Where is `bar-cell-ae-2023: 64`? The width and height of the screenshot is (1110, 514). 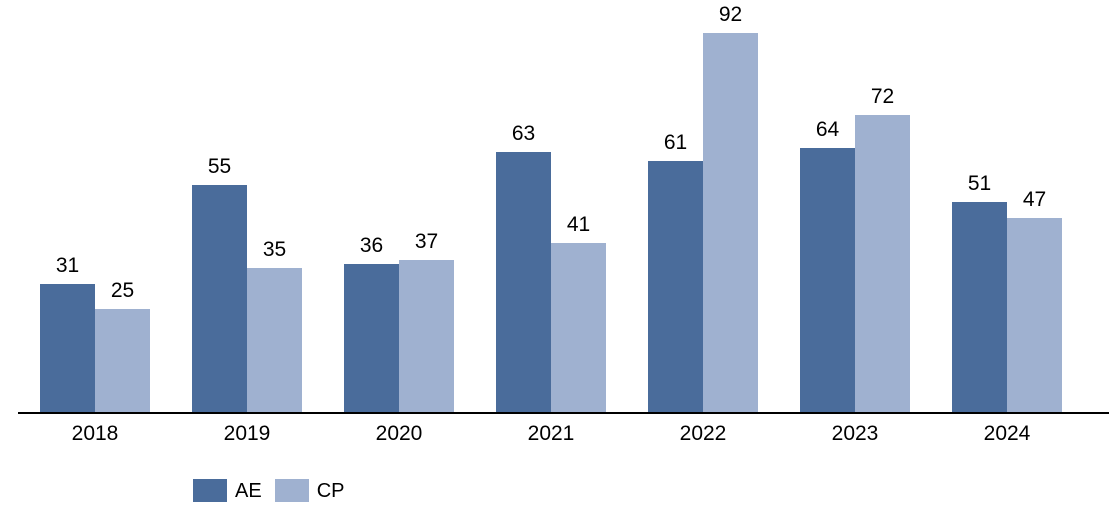 bar-cell-ae-2023: 64 is located at coordinates (827, 265).